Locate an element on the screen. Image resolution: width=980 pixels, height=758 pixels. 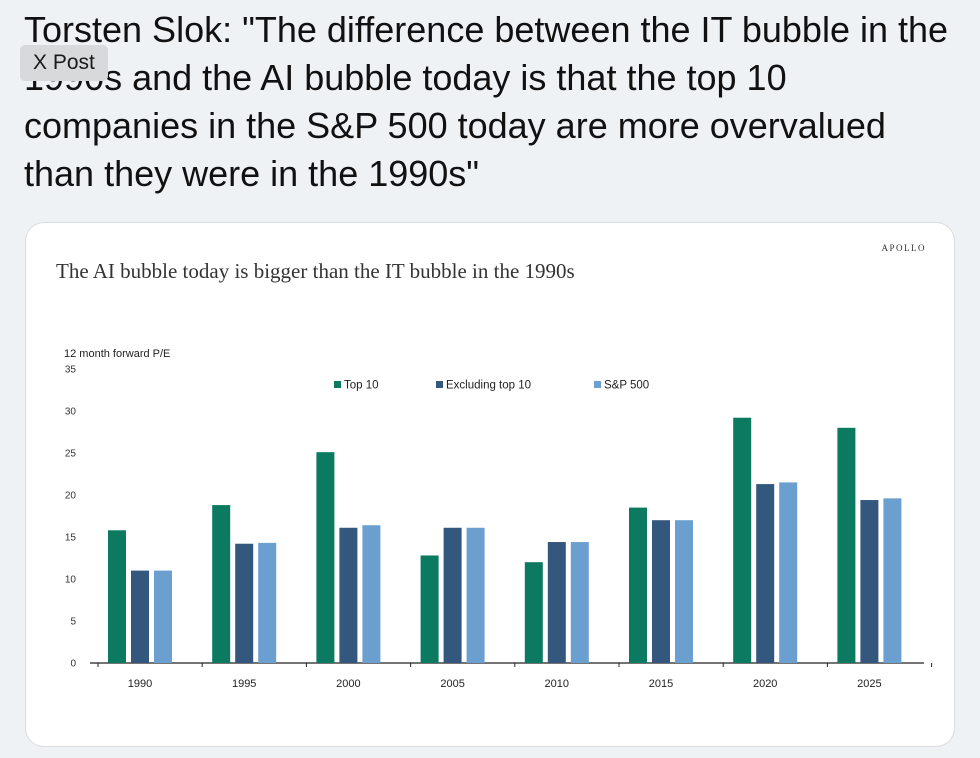
x-tick-label: 1995 is located at coordinates (244, 684).